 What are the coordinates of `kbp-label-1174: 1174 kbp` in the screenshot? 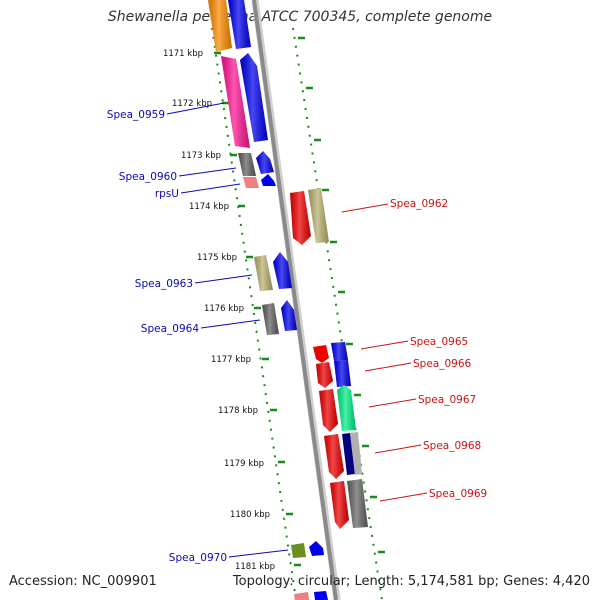 It's located at (209, 207).